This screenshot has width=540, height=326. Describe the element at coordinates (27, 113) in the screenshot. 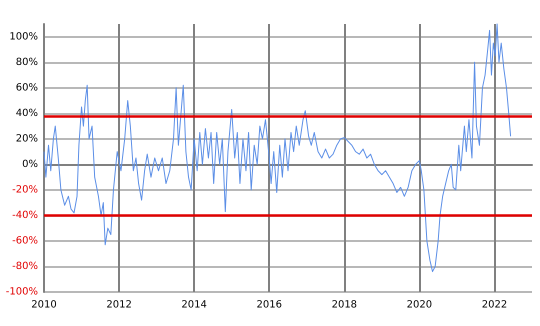

I see `y-tick-label: 40%` at that location.